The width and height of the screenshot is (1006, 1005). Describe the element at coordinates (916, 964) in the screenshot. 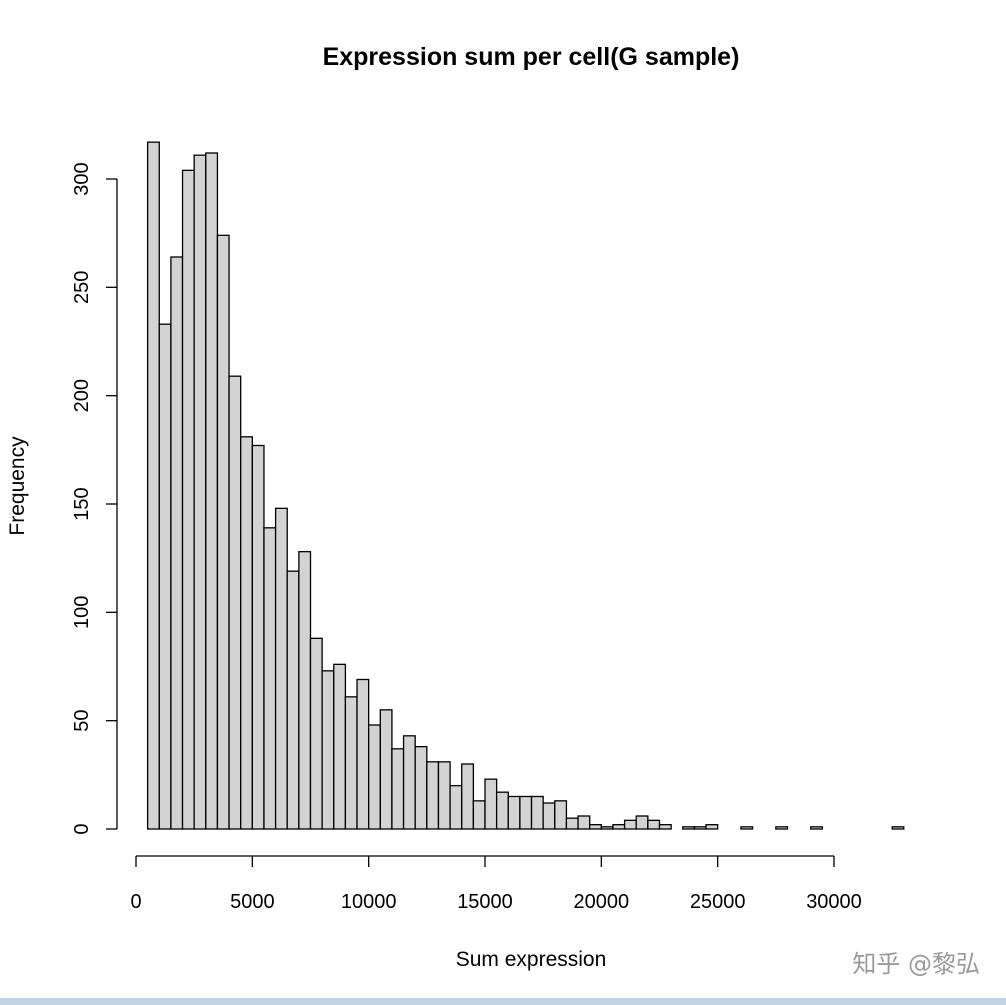

I see `watermark: 知乎 @黎弘` at that location.